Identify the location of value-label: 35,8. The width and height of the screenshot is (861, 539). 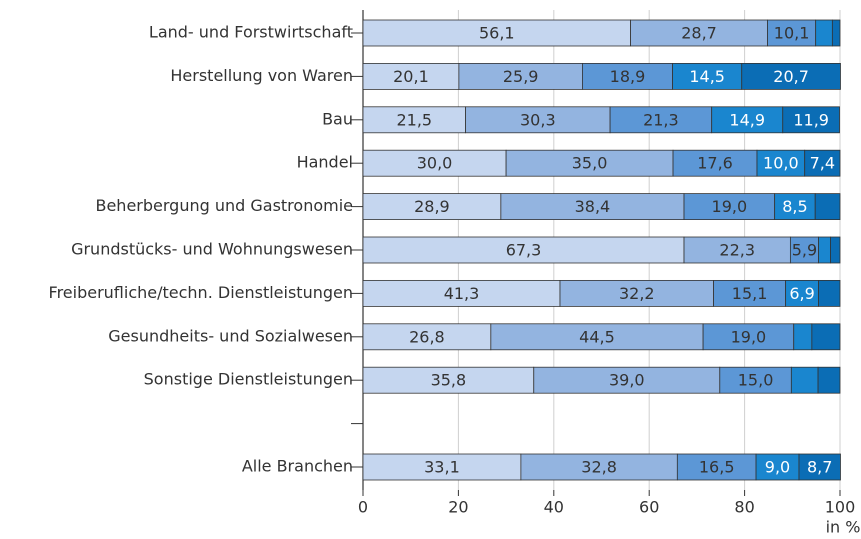
(449, 380).